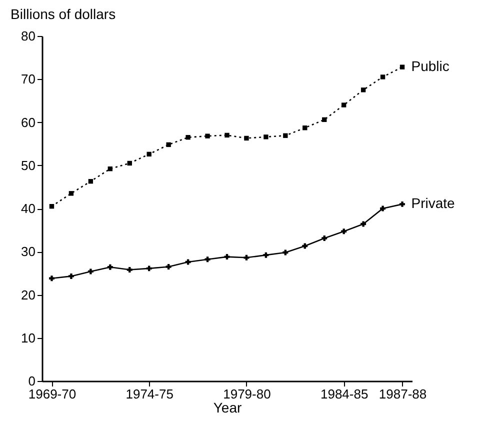 The image size is (500, 448). I want to click on x-tick-label: 1984-85, so click(344, 394).